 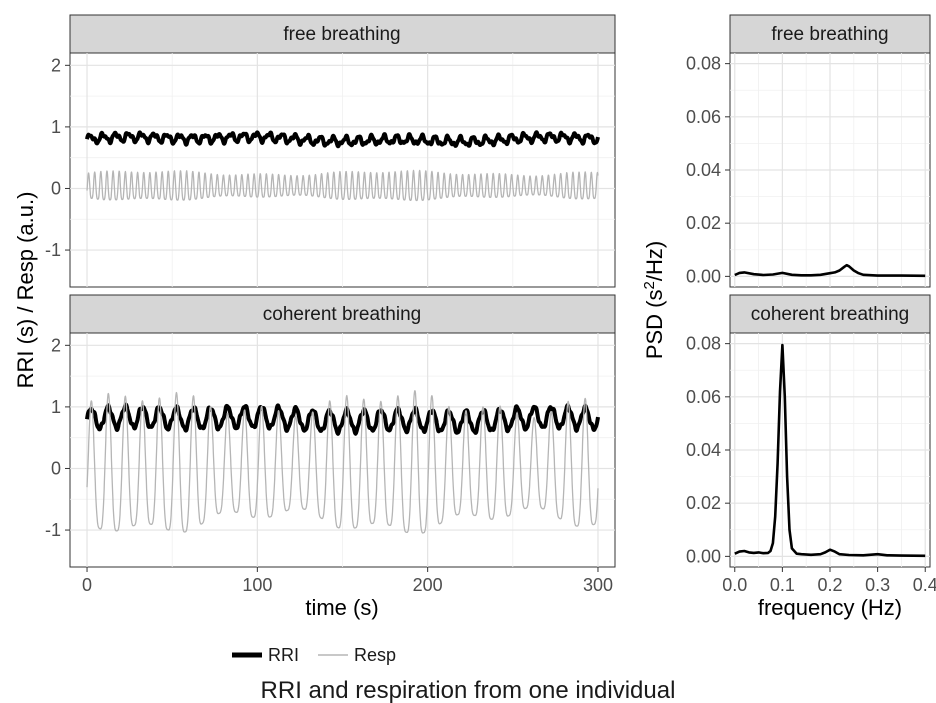 I want to click on y-axis-title-right: PSD (s2/Hz), so click(x=654, y=300).